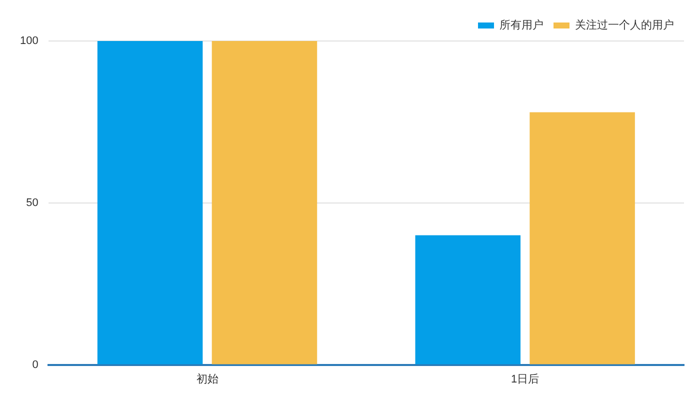  What do you see at coordinates (207, 379) in the screenshot?
I see `x-tick-label: 初始` at bounding box center [207, 379].